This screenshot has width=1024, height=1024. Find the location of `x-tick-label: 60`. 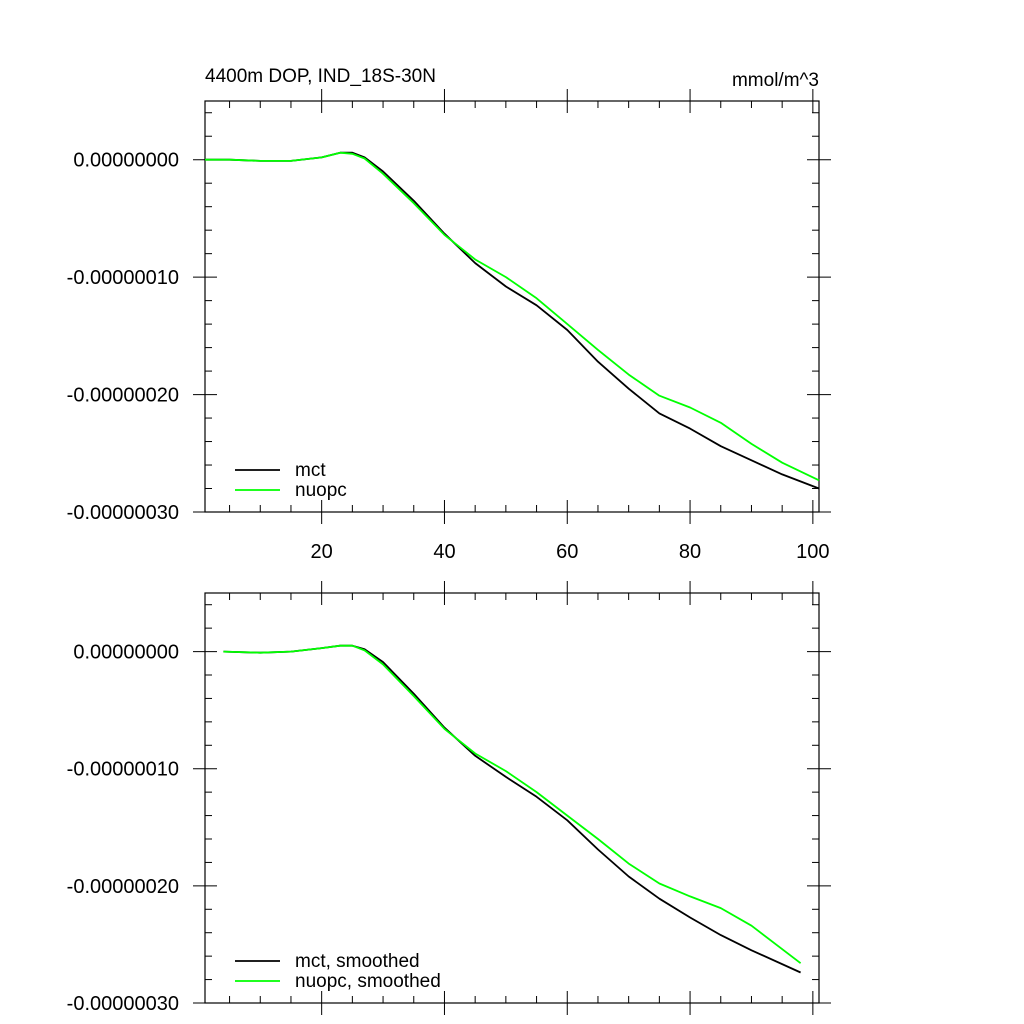

x-tick-label: 60 is located at coordinates (567, 552).